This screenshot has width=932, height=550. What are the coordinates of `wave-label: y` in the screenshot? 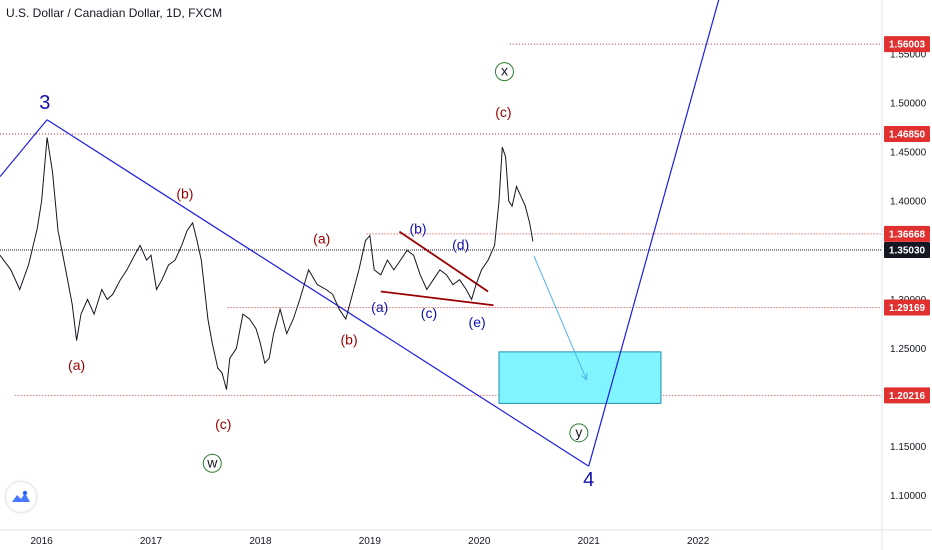 It's located at (578, 432).